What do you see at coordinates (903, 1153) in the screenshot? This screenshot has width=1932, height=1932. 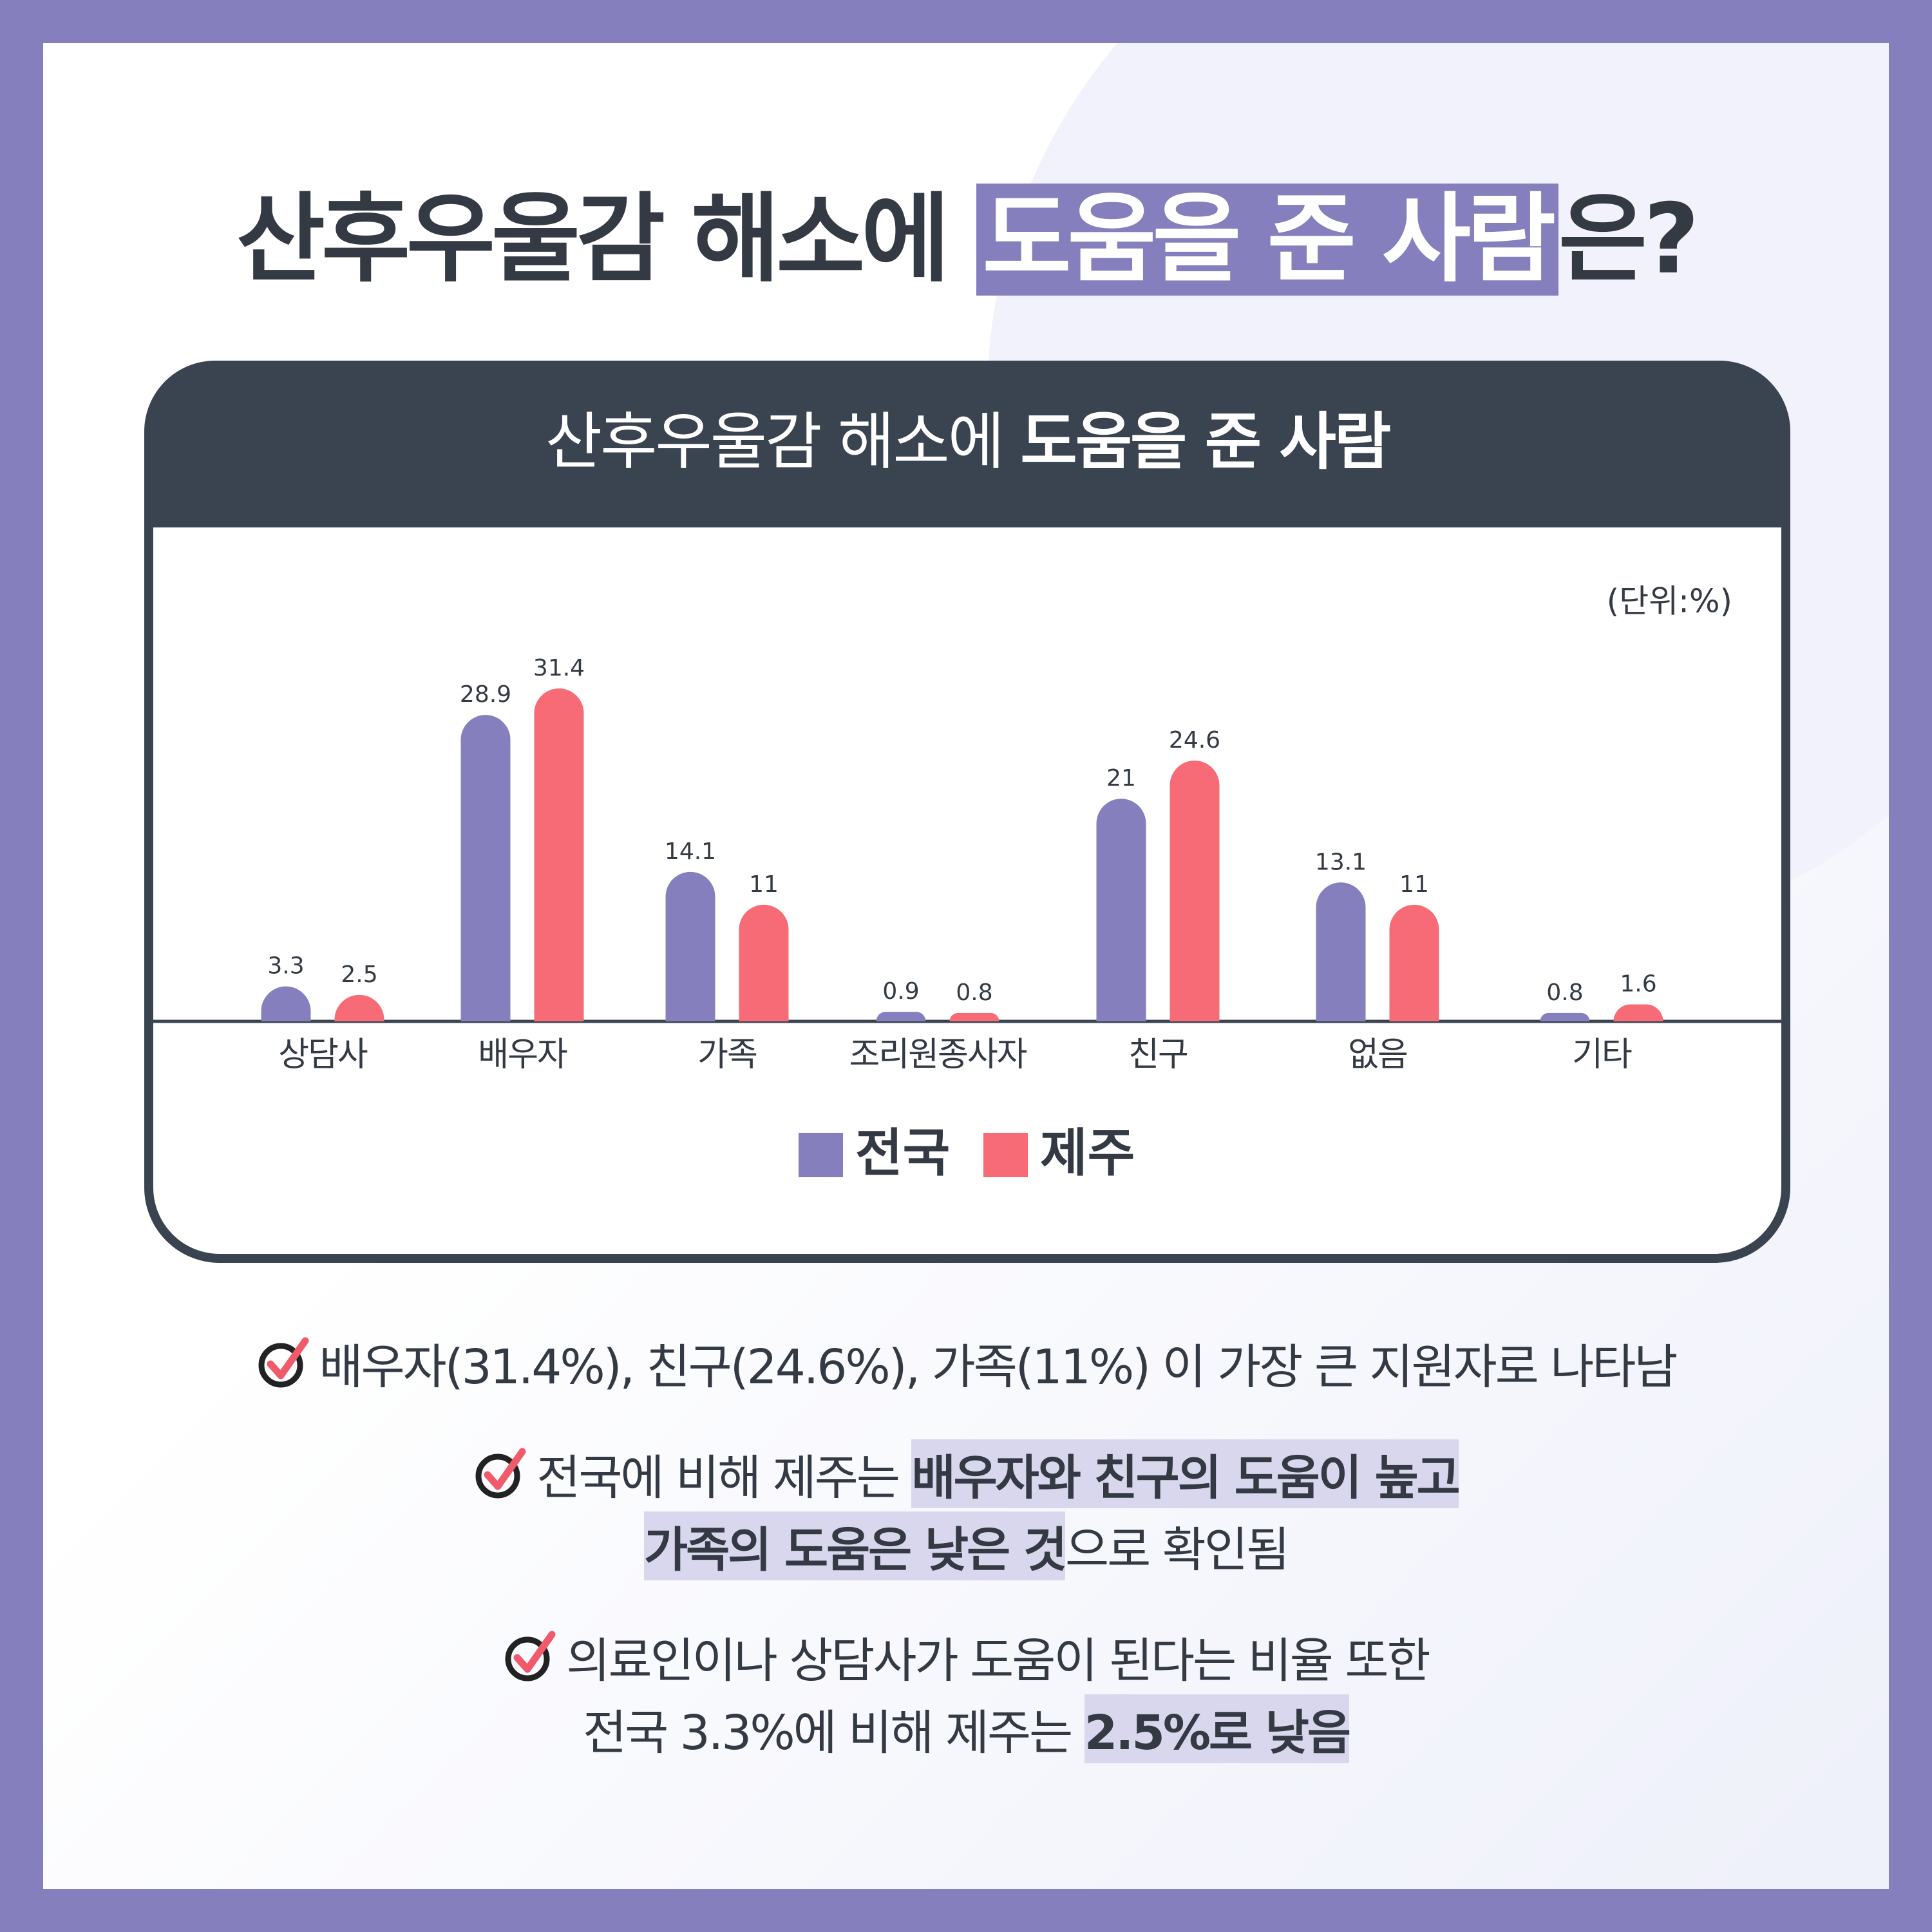 I see `legend-label: 전국` at bounding box center [903, 1153].